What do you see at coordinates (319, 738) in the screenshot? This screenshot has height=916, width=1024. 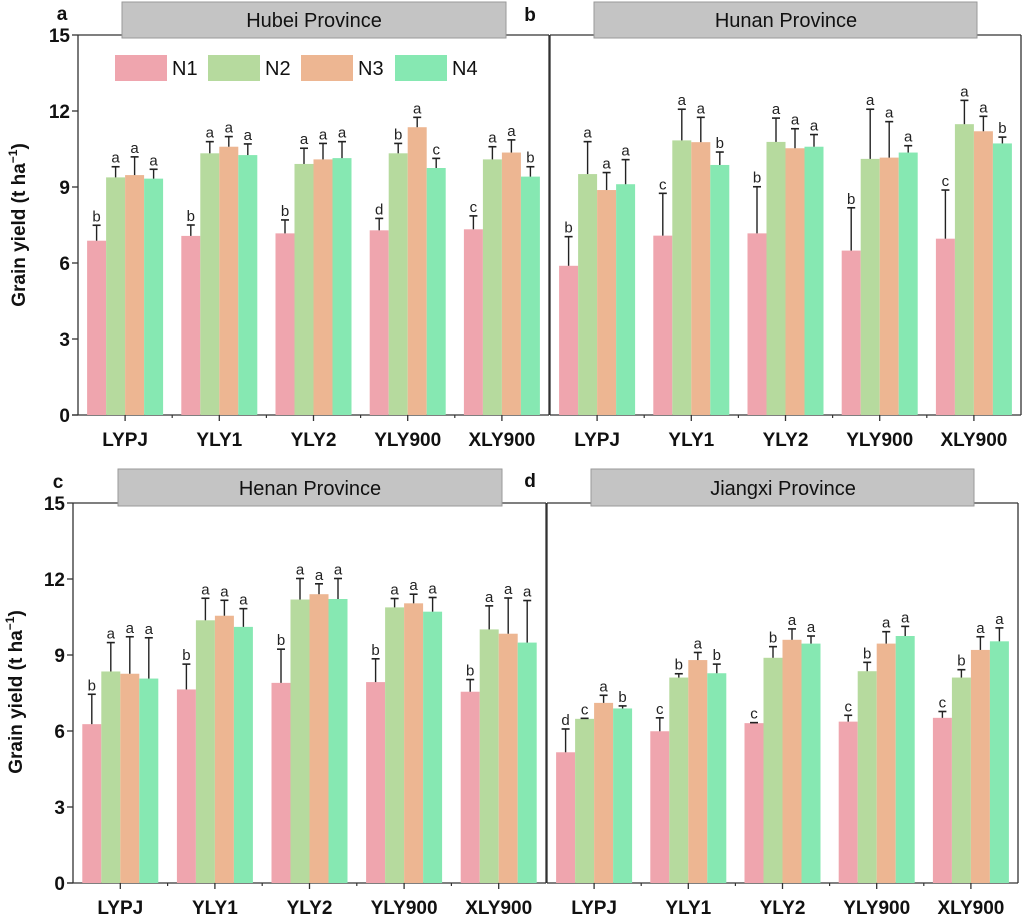 I see `bar-c-yly2-n3` at bounding box center [319, 738].